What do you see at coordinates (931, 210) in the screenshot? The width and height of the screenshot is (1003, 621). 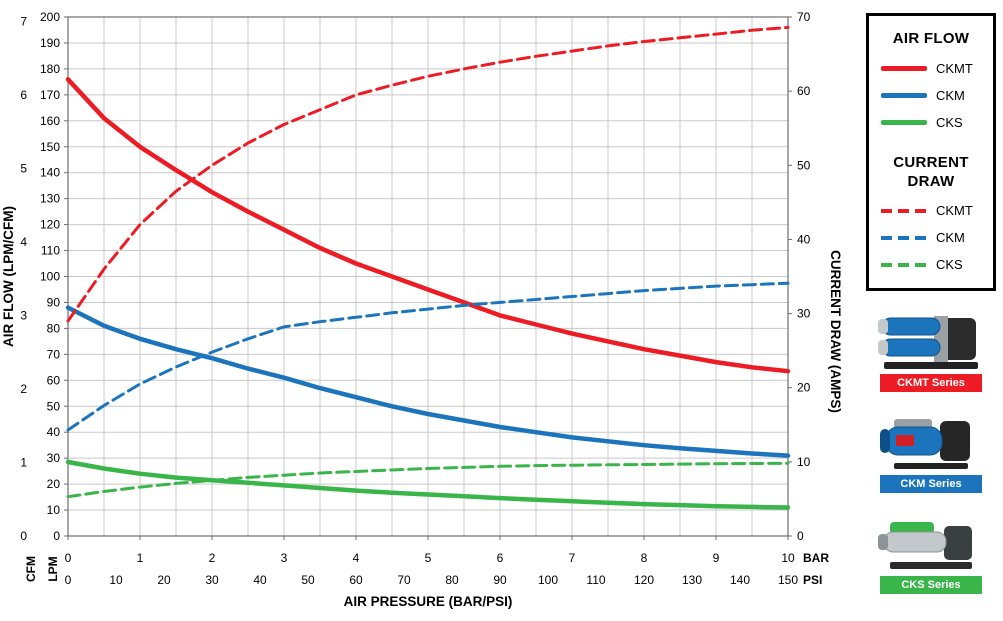 I see `legend-item-current-ckmt: CKMT` at bounding box center [931, 210].